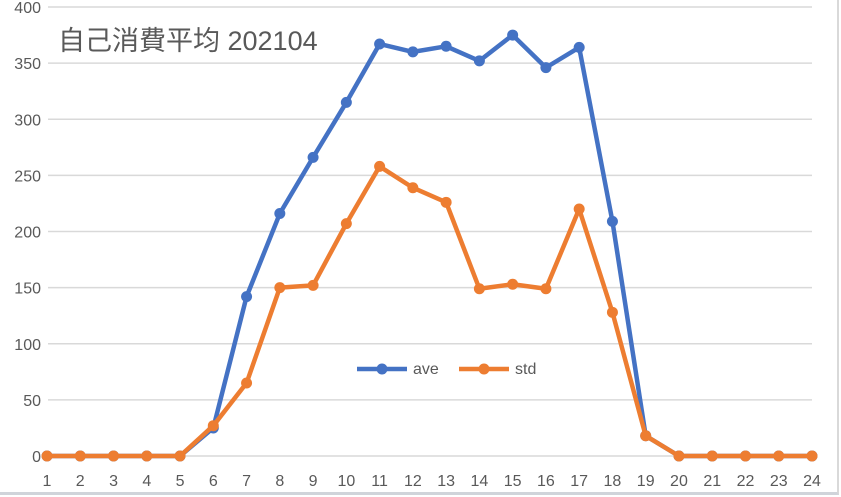  Describe the element at coordinates (36, 457) in the screenshot. I see `y-tick-label: 0` at that location.